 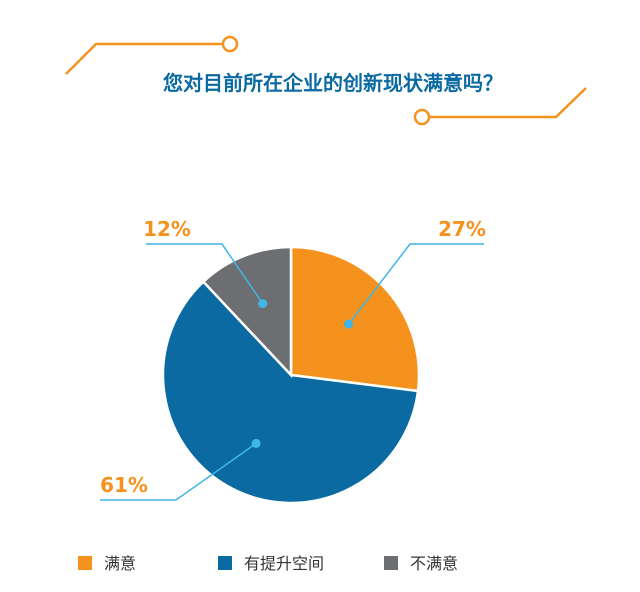 What do you see at coordinates (284, 563) in the screenshot?
I see `legend-label-2: 有提升空间` at bounding box center [284, 563].